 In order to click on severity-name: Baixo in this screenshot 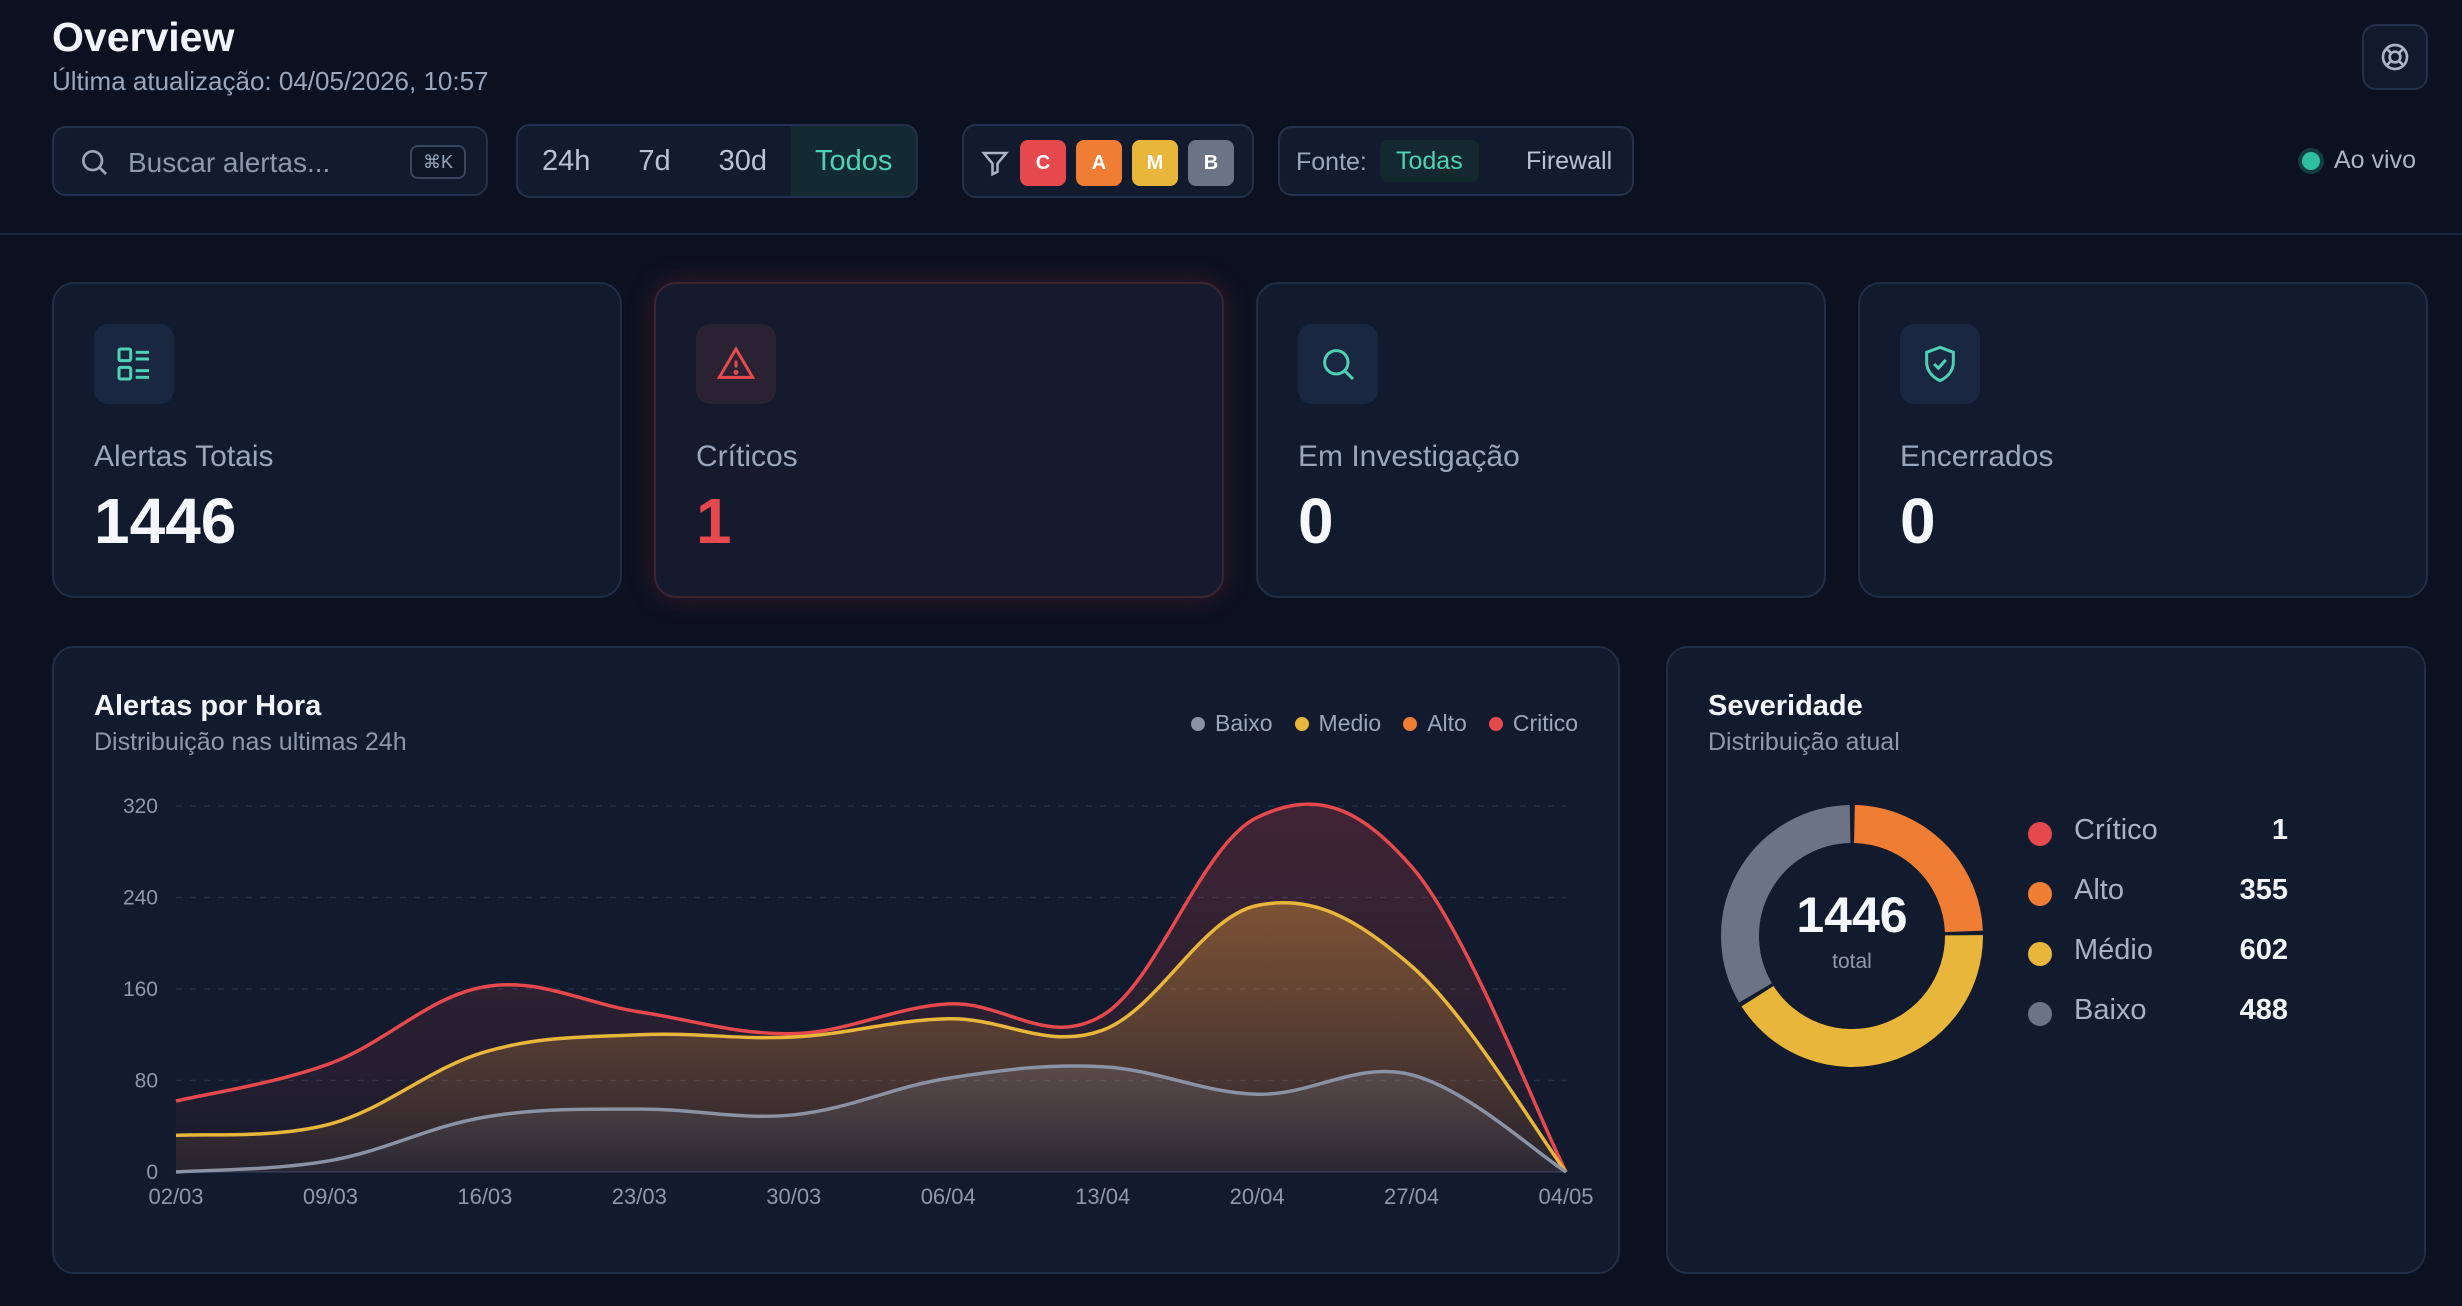, I will do `click(2110, 1010)`.